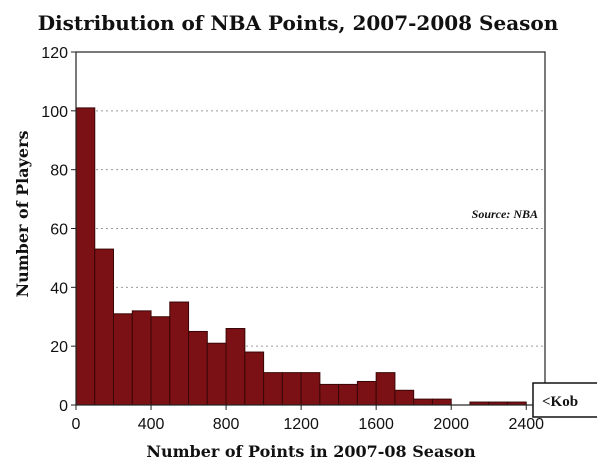 The height and width of the screenshot is (462, 597). Describe the element at coordinates (76, 424) in the screenshot. I see `x-tick-label: 0` at that location.